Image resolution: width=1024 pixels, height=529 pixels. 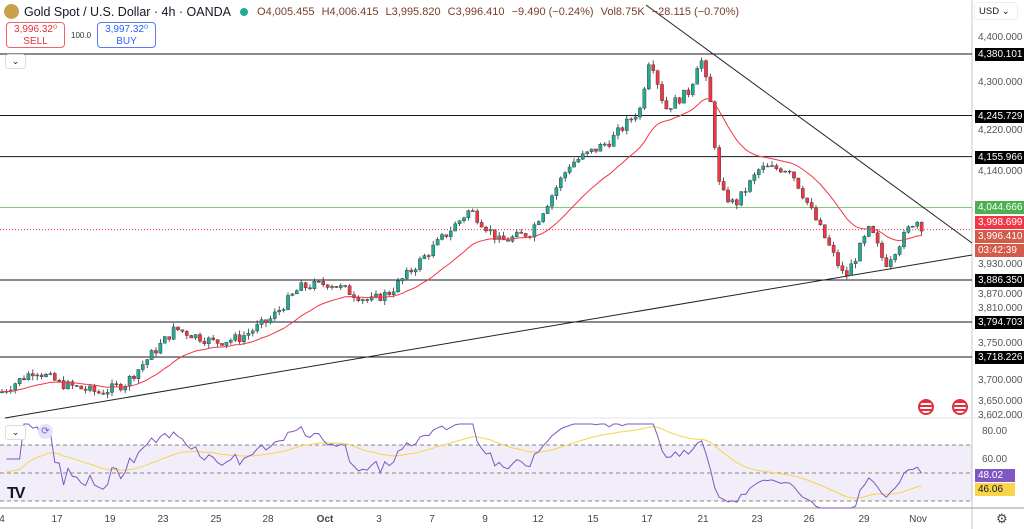 What do you see at coordinates (1002, 518) in the screenshot?
I see `settings-icon: ⚙` at bounding box center [1002, 518].